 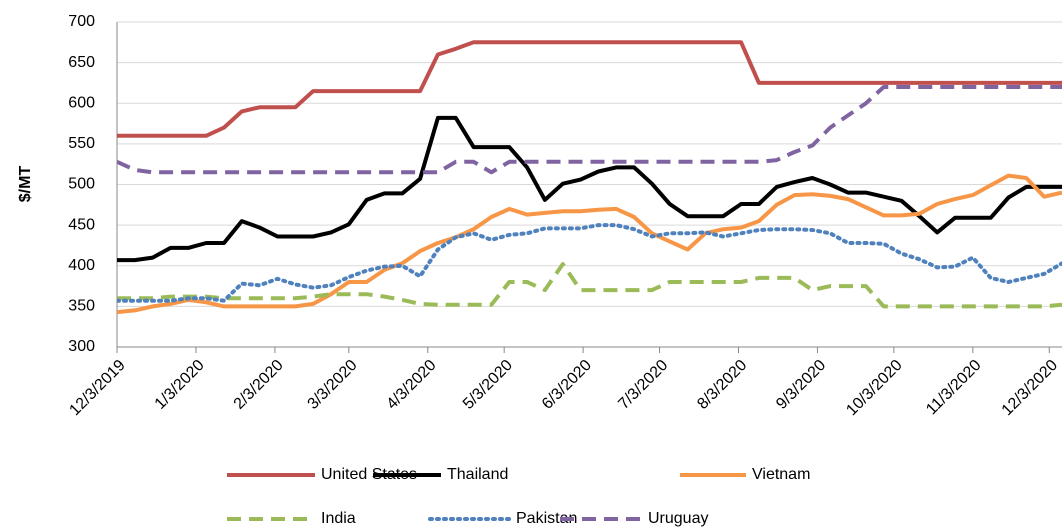 What do you see at coordinates (333, 385) in the screenshot?
I see `x-tick-label: 3/3/2020` at bounding box center [333, 385].